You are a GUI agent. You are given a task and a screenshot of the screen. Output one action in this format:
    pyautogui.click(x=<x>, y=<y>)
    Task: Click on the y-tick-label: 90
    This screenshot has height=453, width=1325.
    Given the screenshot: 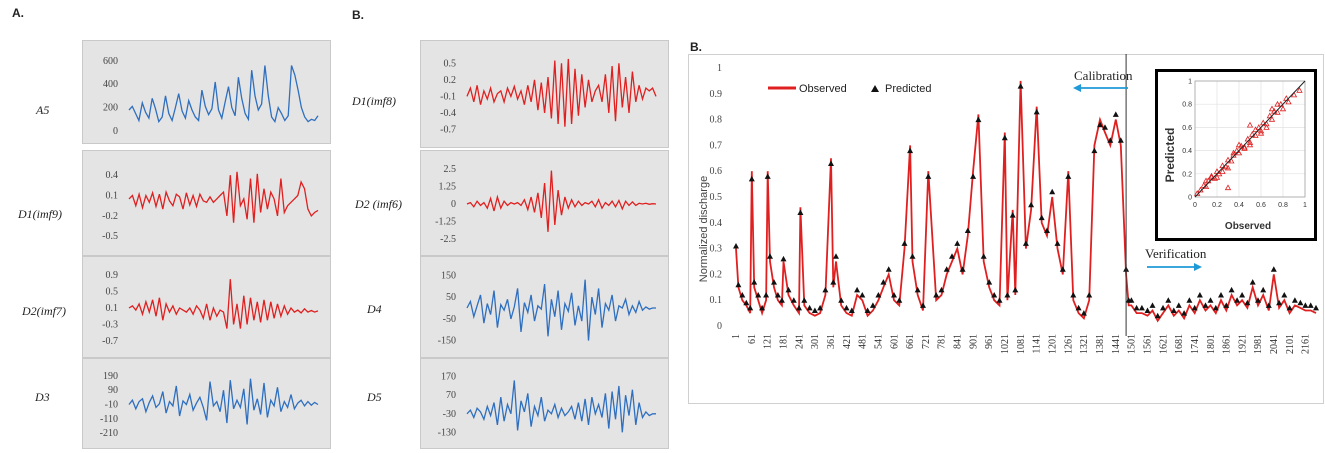 What is the action you would take?
    pyautogui.click(x=113, y=390)
    